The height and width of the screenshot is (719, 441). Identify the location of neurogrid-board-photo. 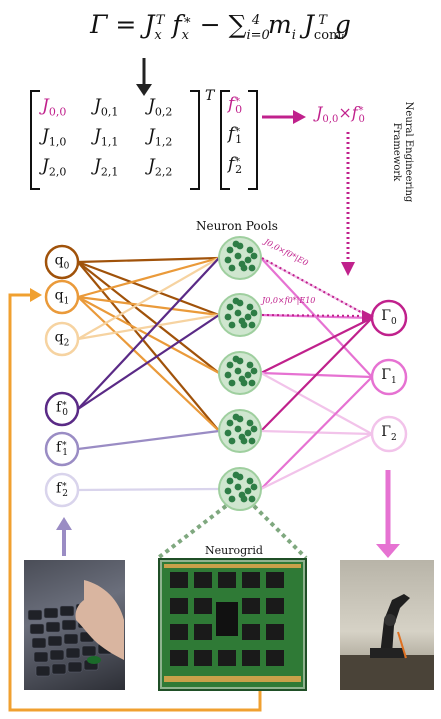
(232, 624).